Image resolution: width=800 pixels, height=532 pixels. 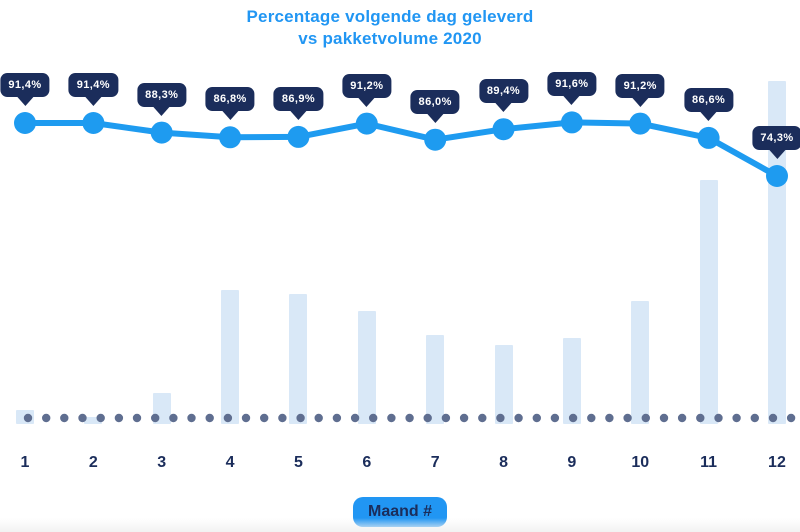 What do you see at coordinates (230, 462) in the screenshot?
I see `month-label-4: 4` at bounding box center [230, 462].